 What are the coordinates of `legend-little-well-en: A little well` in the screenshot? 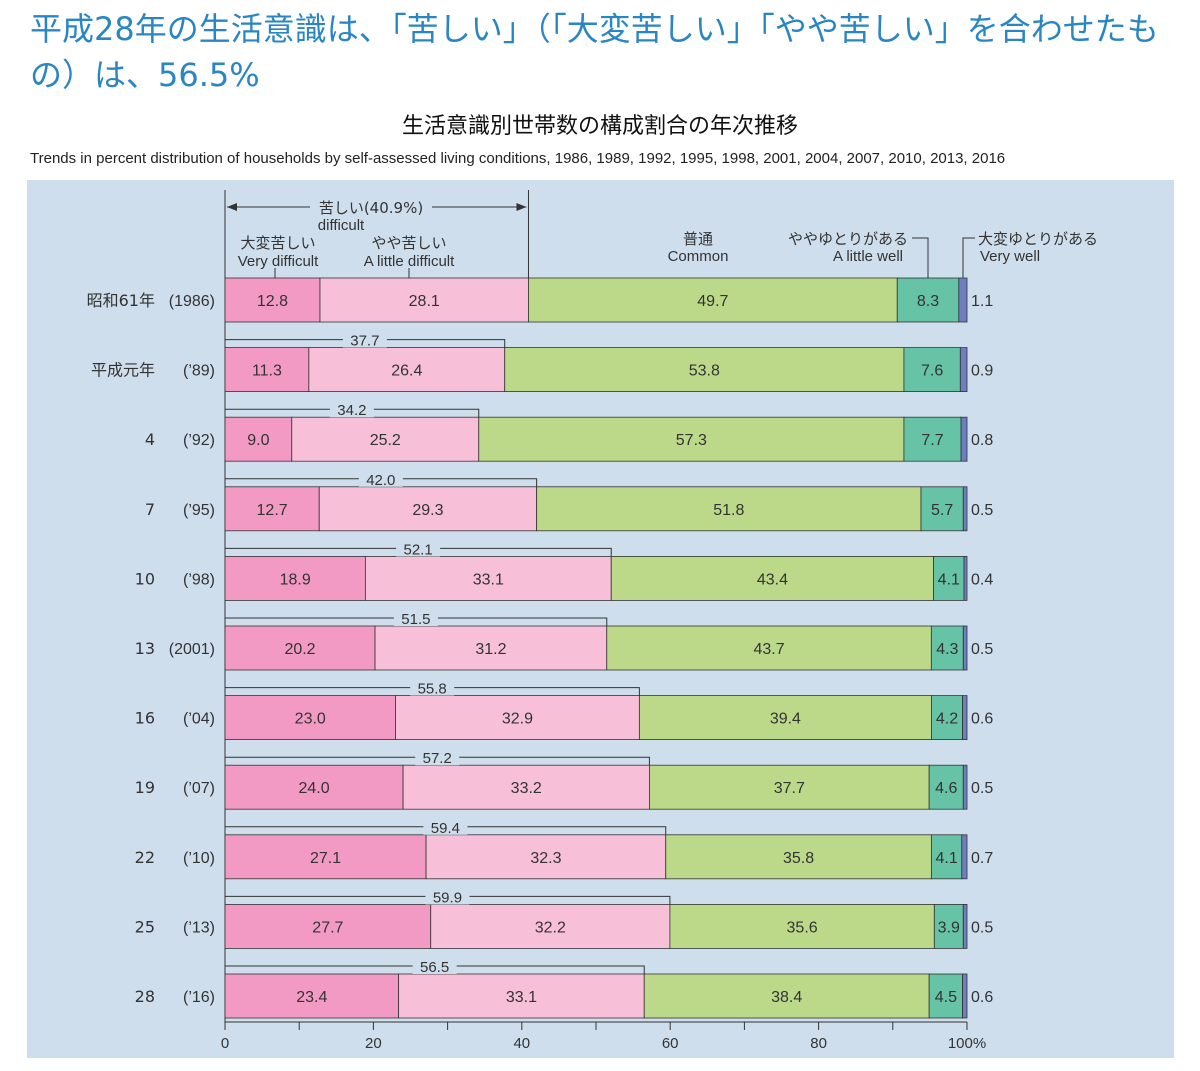 It's located at (868, 256).